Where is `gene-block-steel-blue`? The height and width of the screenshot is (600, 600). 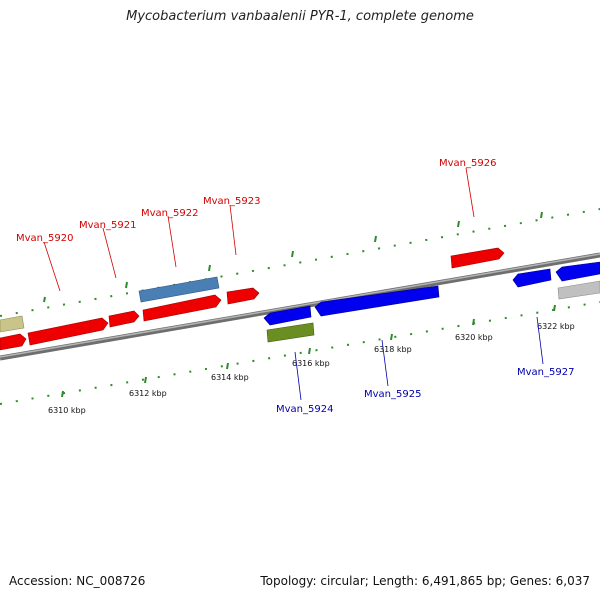 gene-block-steel-blue is located at coordinates (179, 289).